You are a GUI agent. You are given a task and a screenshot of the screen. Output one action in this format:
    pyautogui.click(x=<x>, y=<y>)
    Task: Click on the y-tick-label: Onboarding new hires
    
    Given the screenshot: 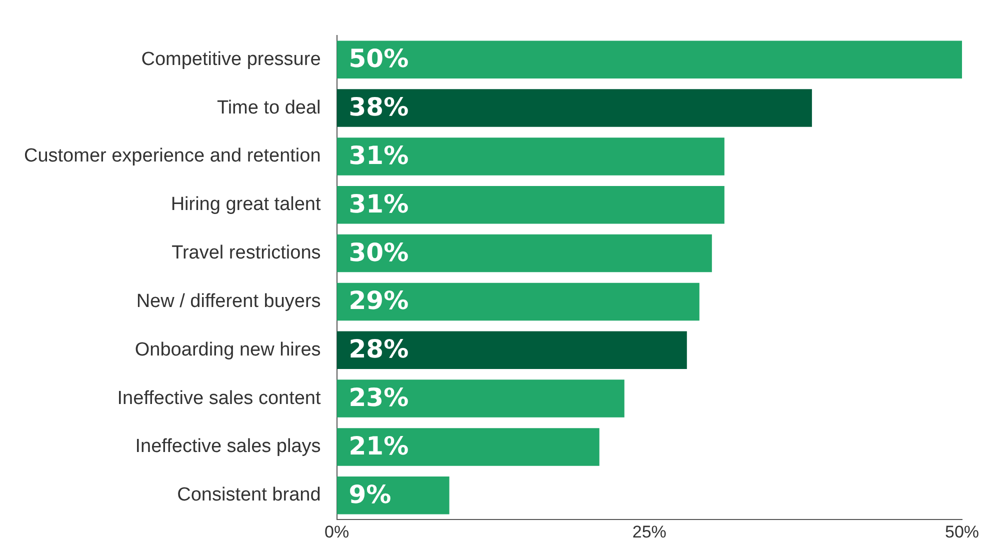 What is the action you would take?
    pyautogui.click(x=227, y=349)
    